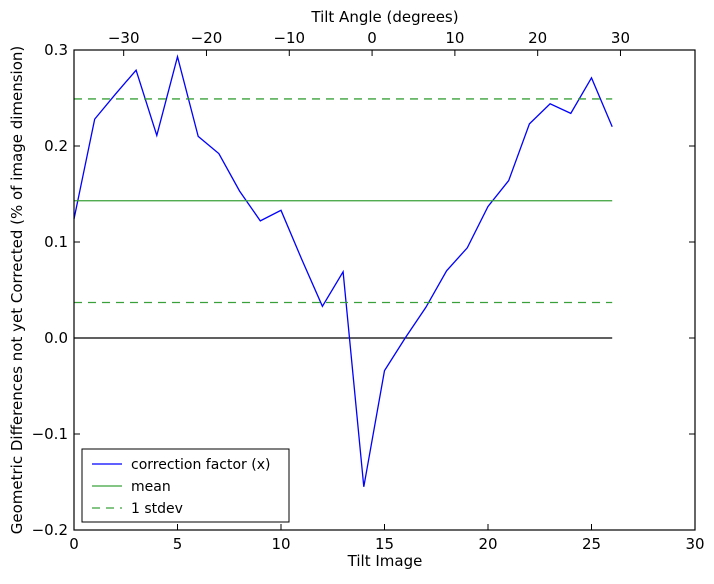  What do you see at coordinates (74, 544) in the screenshot?
I see `x-tick-label: 0` at bounding box center [74, 544].